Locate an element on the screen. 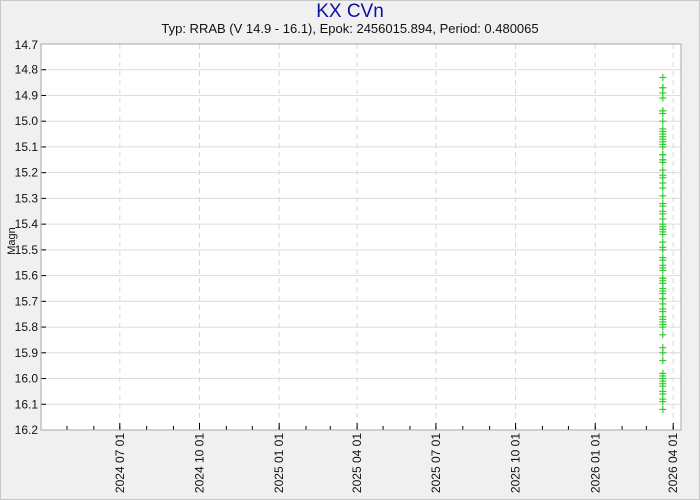  y-tick-label: 15.0 is located at coordinates (27, 121).